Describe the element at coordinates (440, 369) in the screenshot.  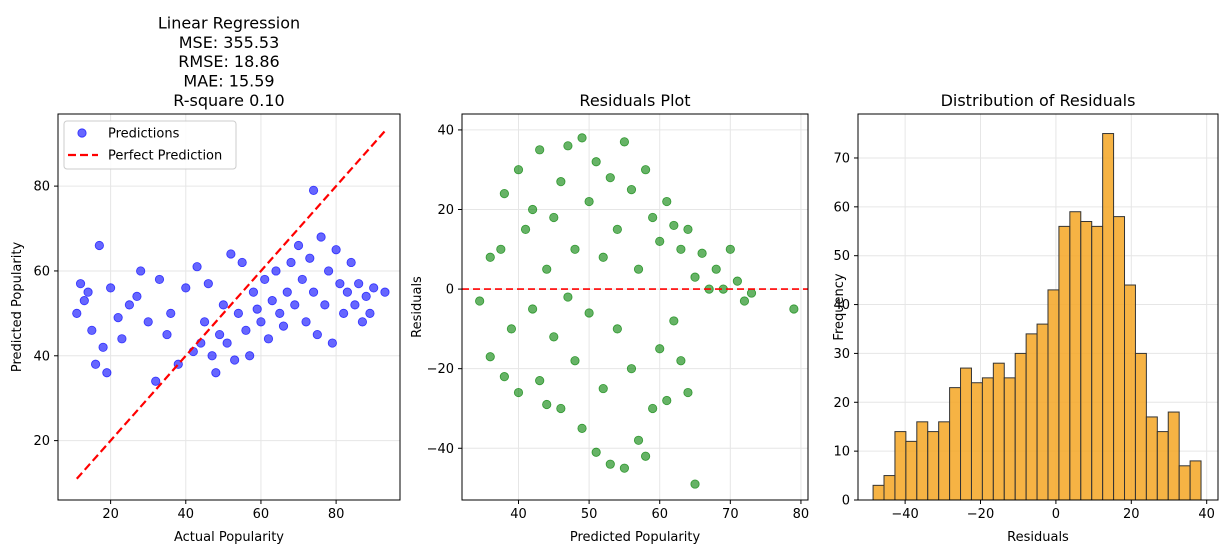
I see `y-tick-label: −20` at that location.